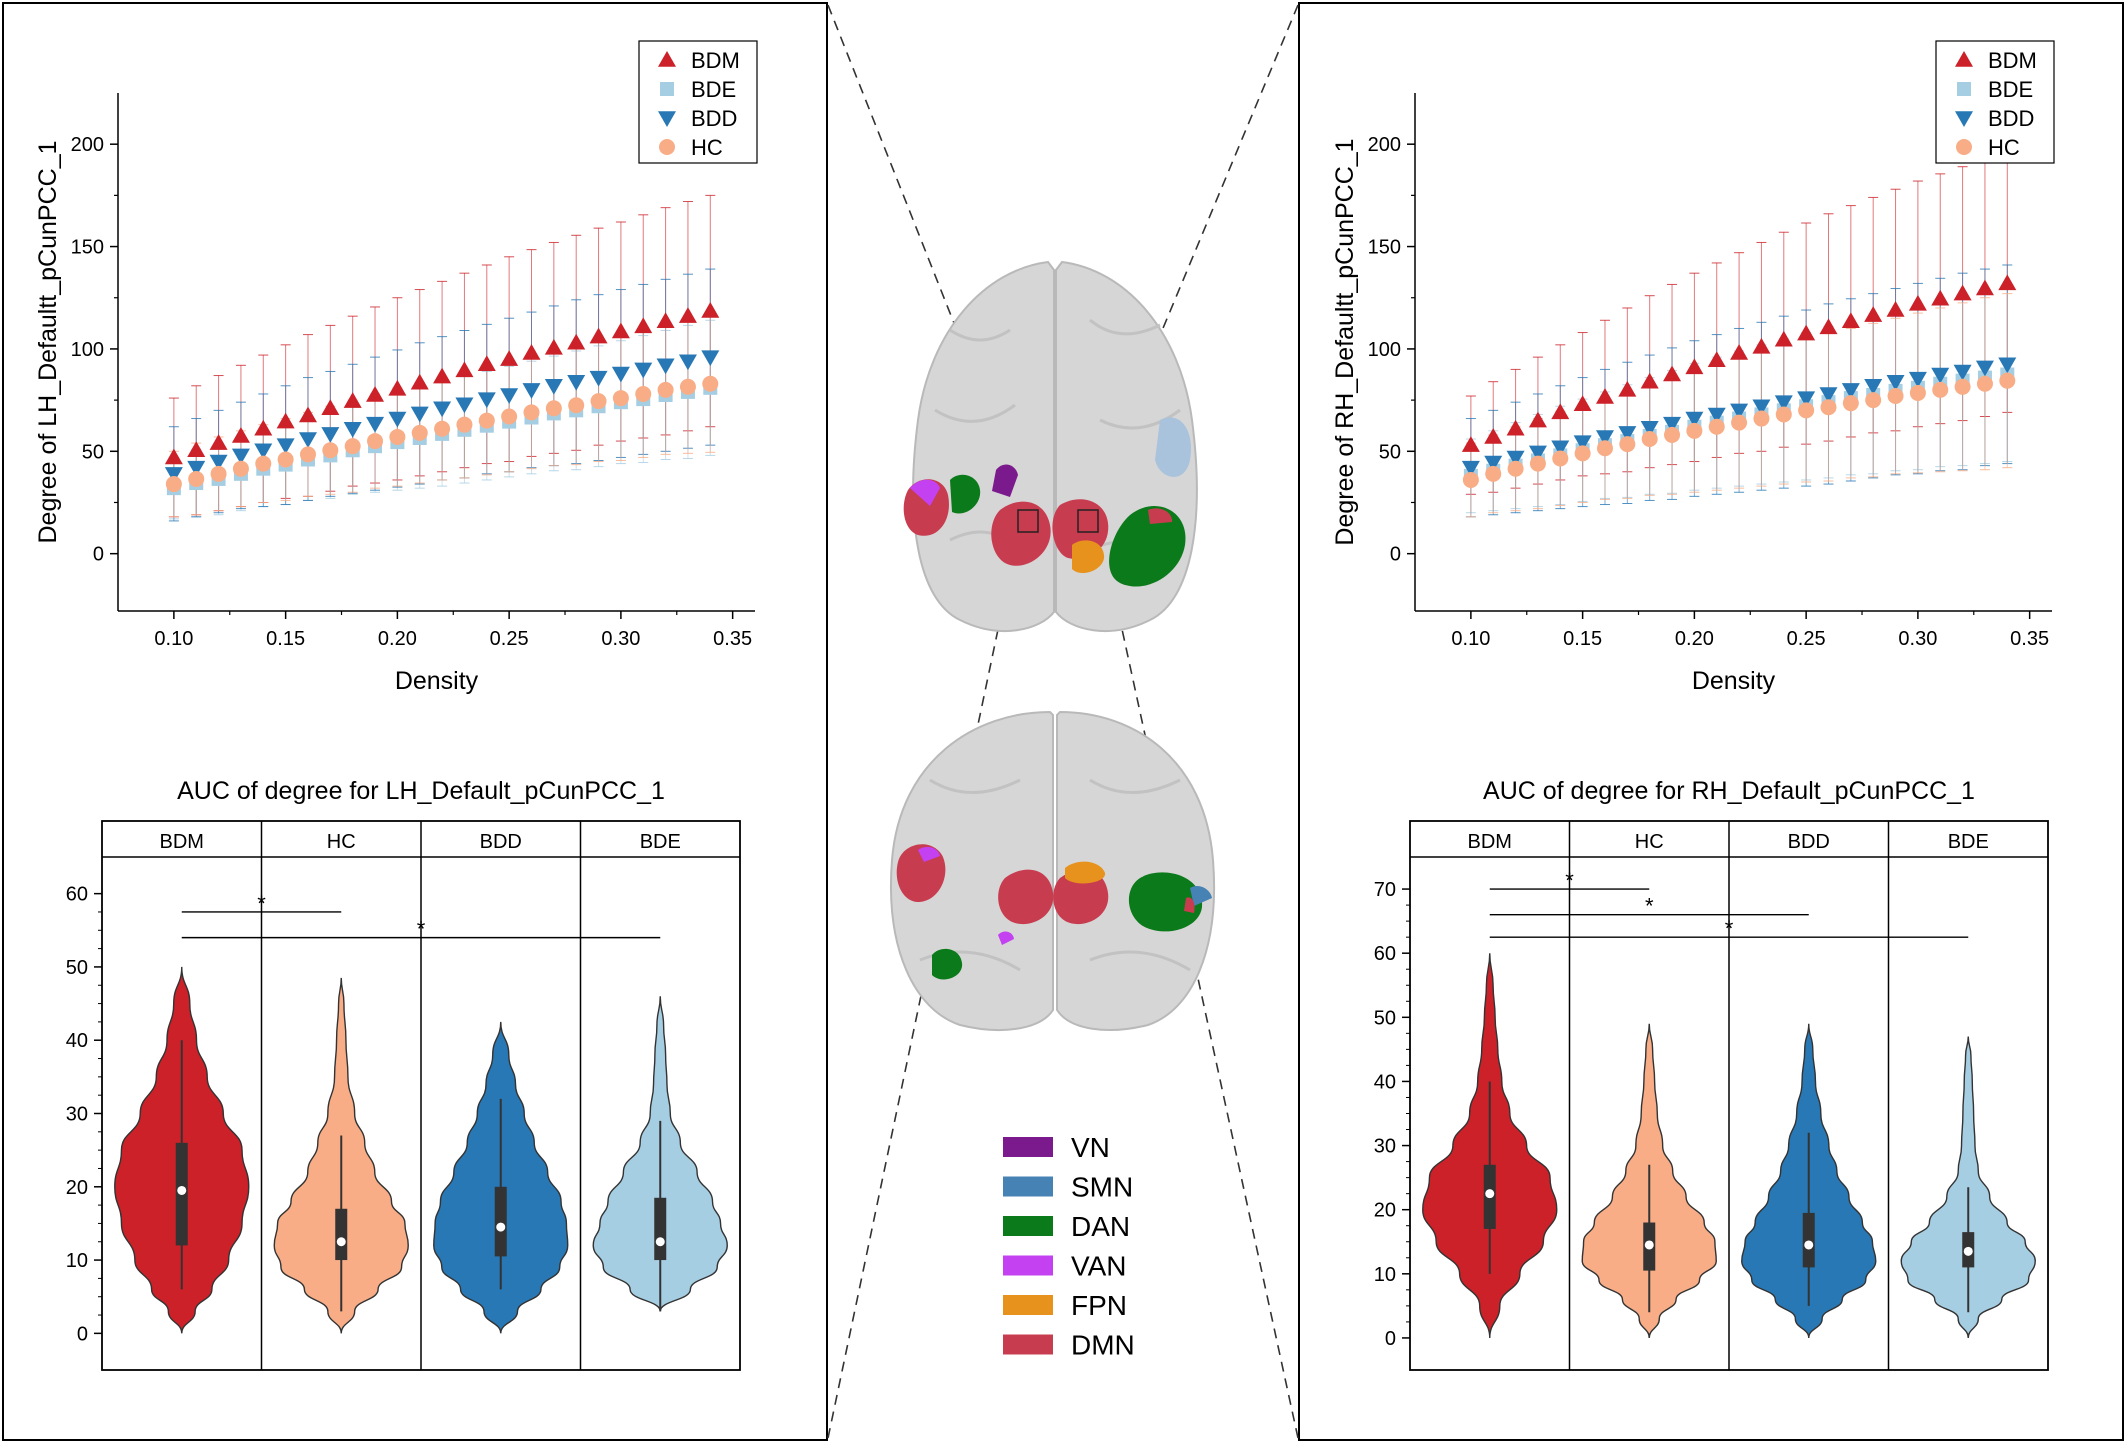  What do you see at coordinates (1917, 639) in the screenshot?
I see `x-tick-label: 0.30` at bounding box center [1917, 639].